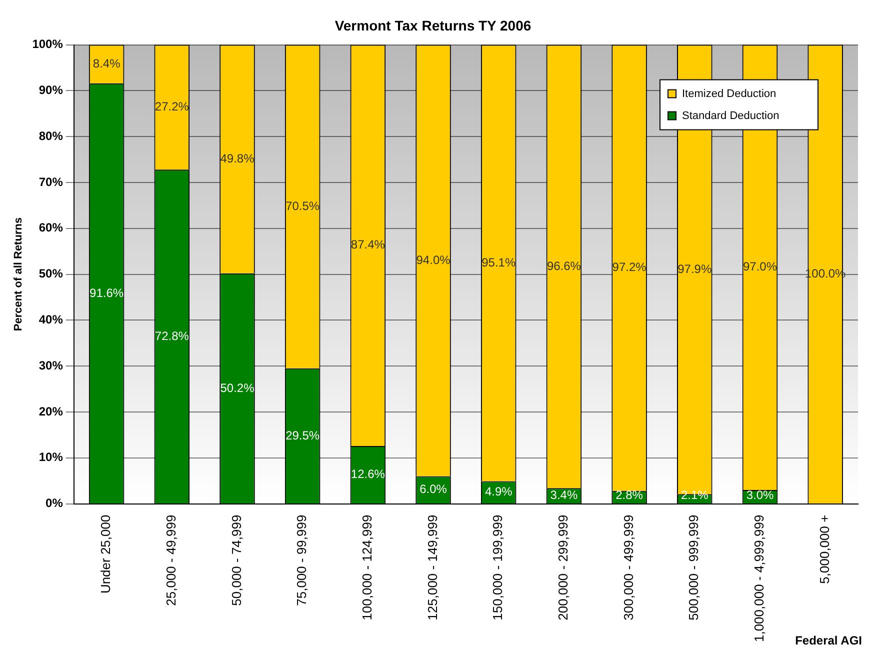 This screenshot has width=880, height=663. I want to click on x-tick-label: 300,000 - 499,999, so click(628, 567).